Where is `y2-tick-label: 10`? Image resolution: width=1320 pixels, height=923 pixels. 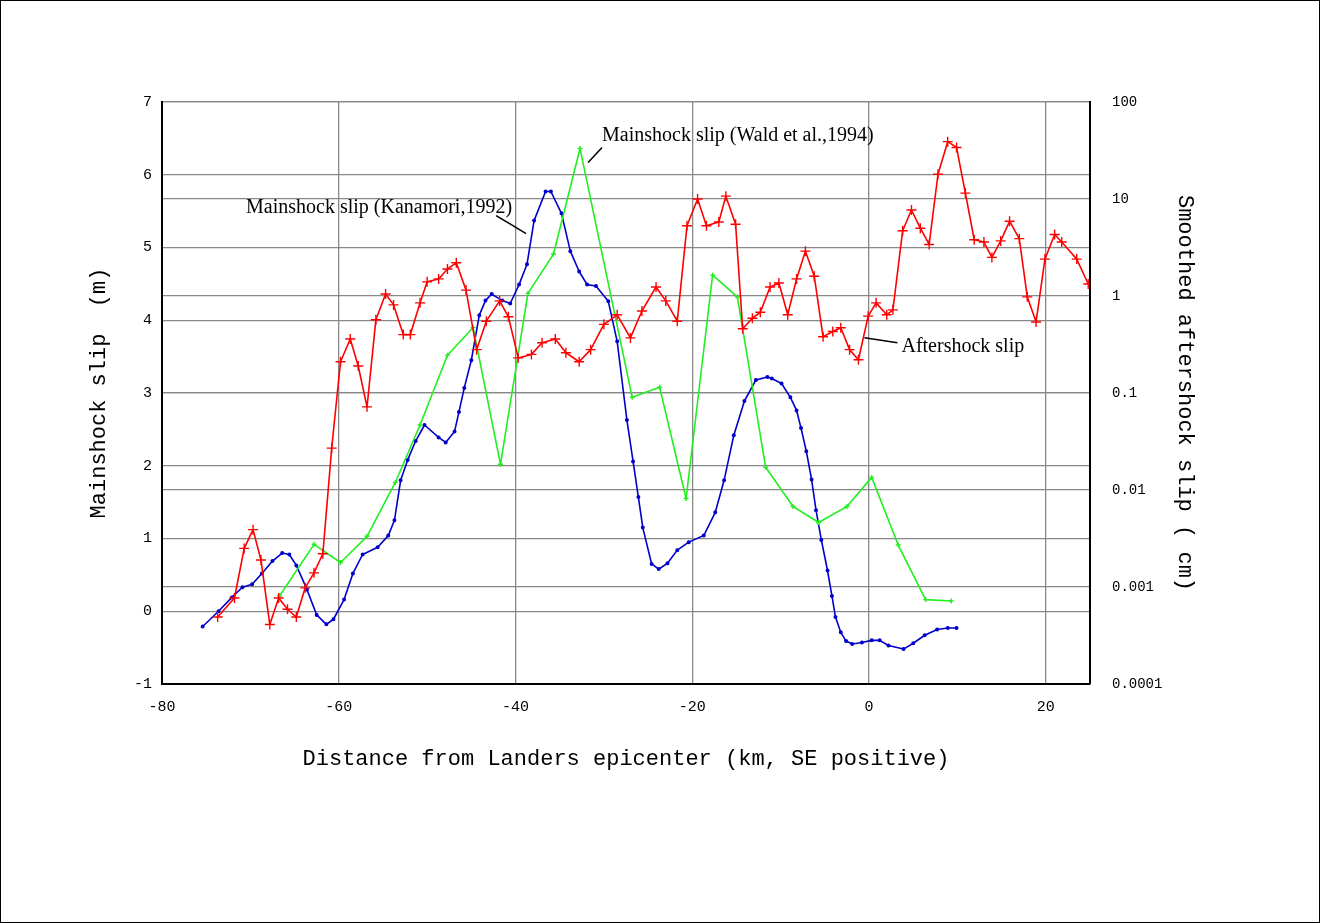
y2-tick-label: 10 is located at coordinates (1120, 198).